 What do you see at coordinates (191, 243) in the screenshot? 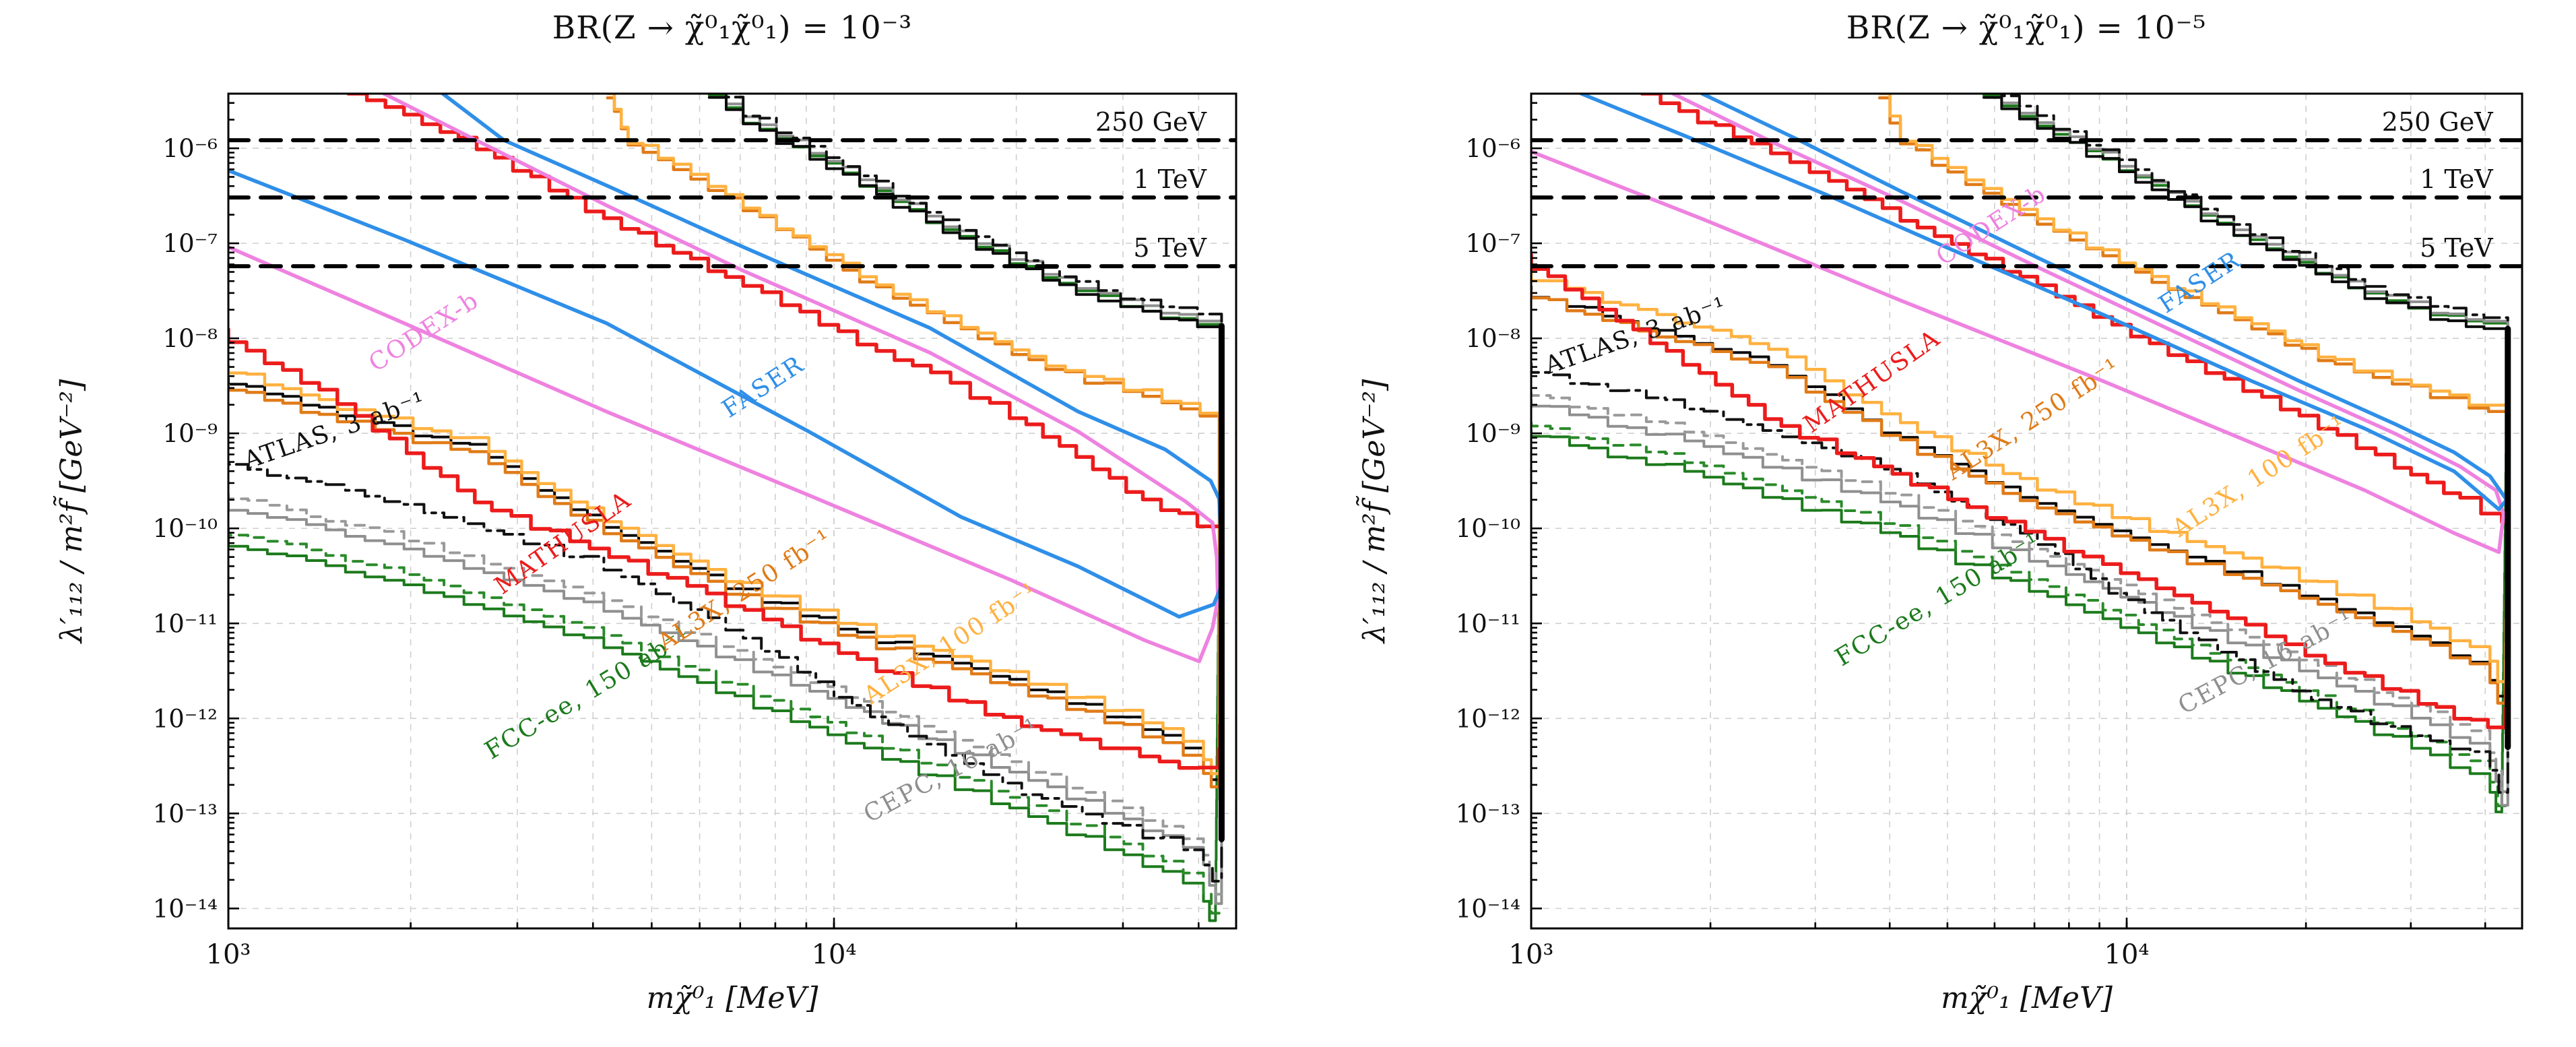
I see `y-tick-left: 10⁻⁷` at bounding box center [191, 243].